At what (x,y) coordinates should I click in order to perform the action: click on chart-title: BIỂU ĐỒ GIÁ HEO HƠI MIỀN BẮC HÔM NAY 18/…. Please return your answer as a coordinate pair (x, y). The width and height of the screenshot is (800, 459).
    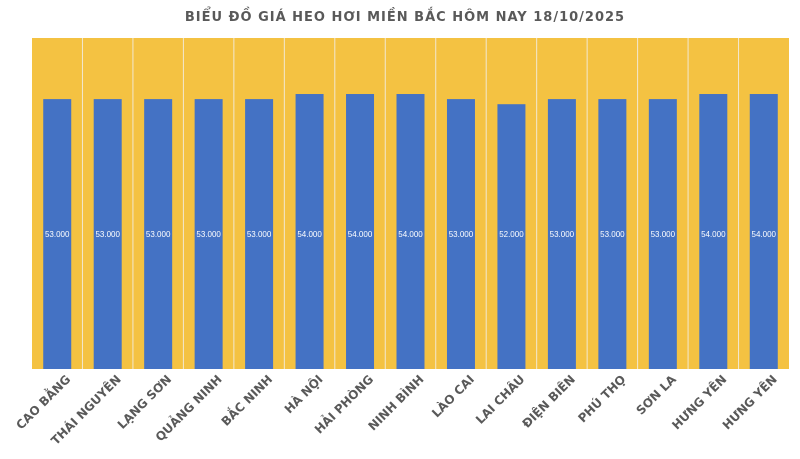
    Looking at the image, I should click on (405, 16).